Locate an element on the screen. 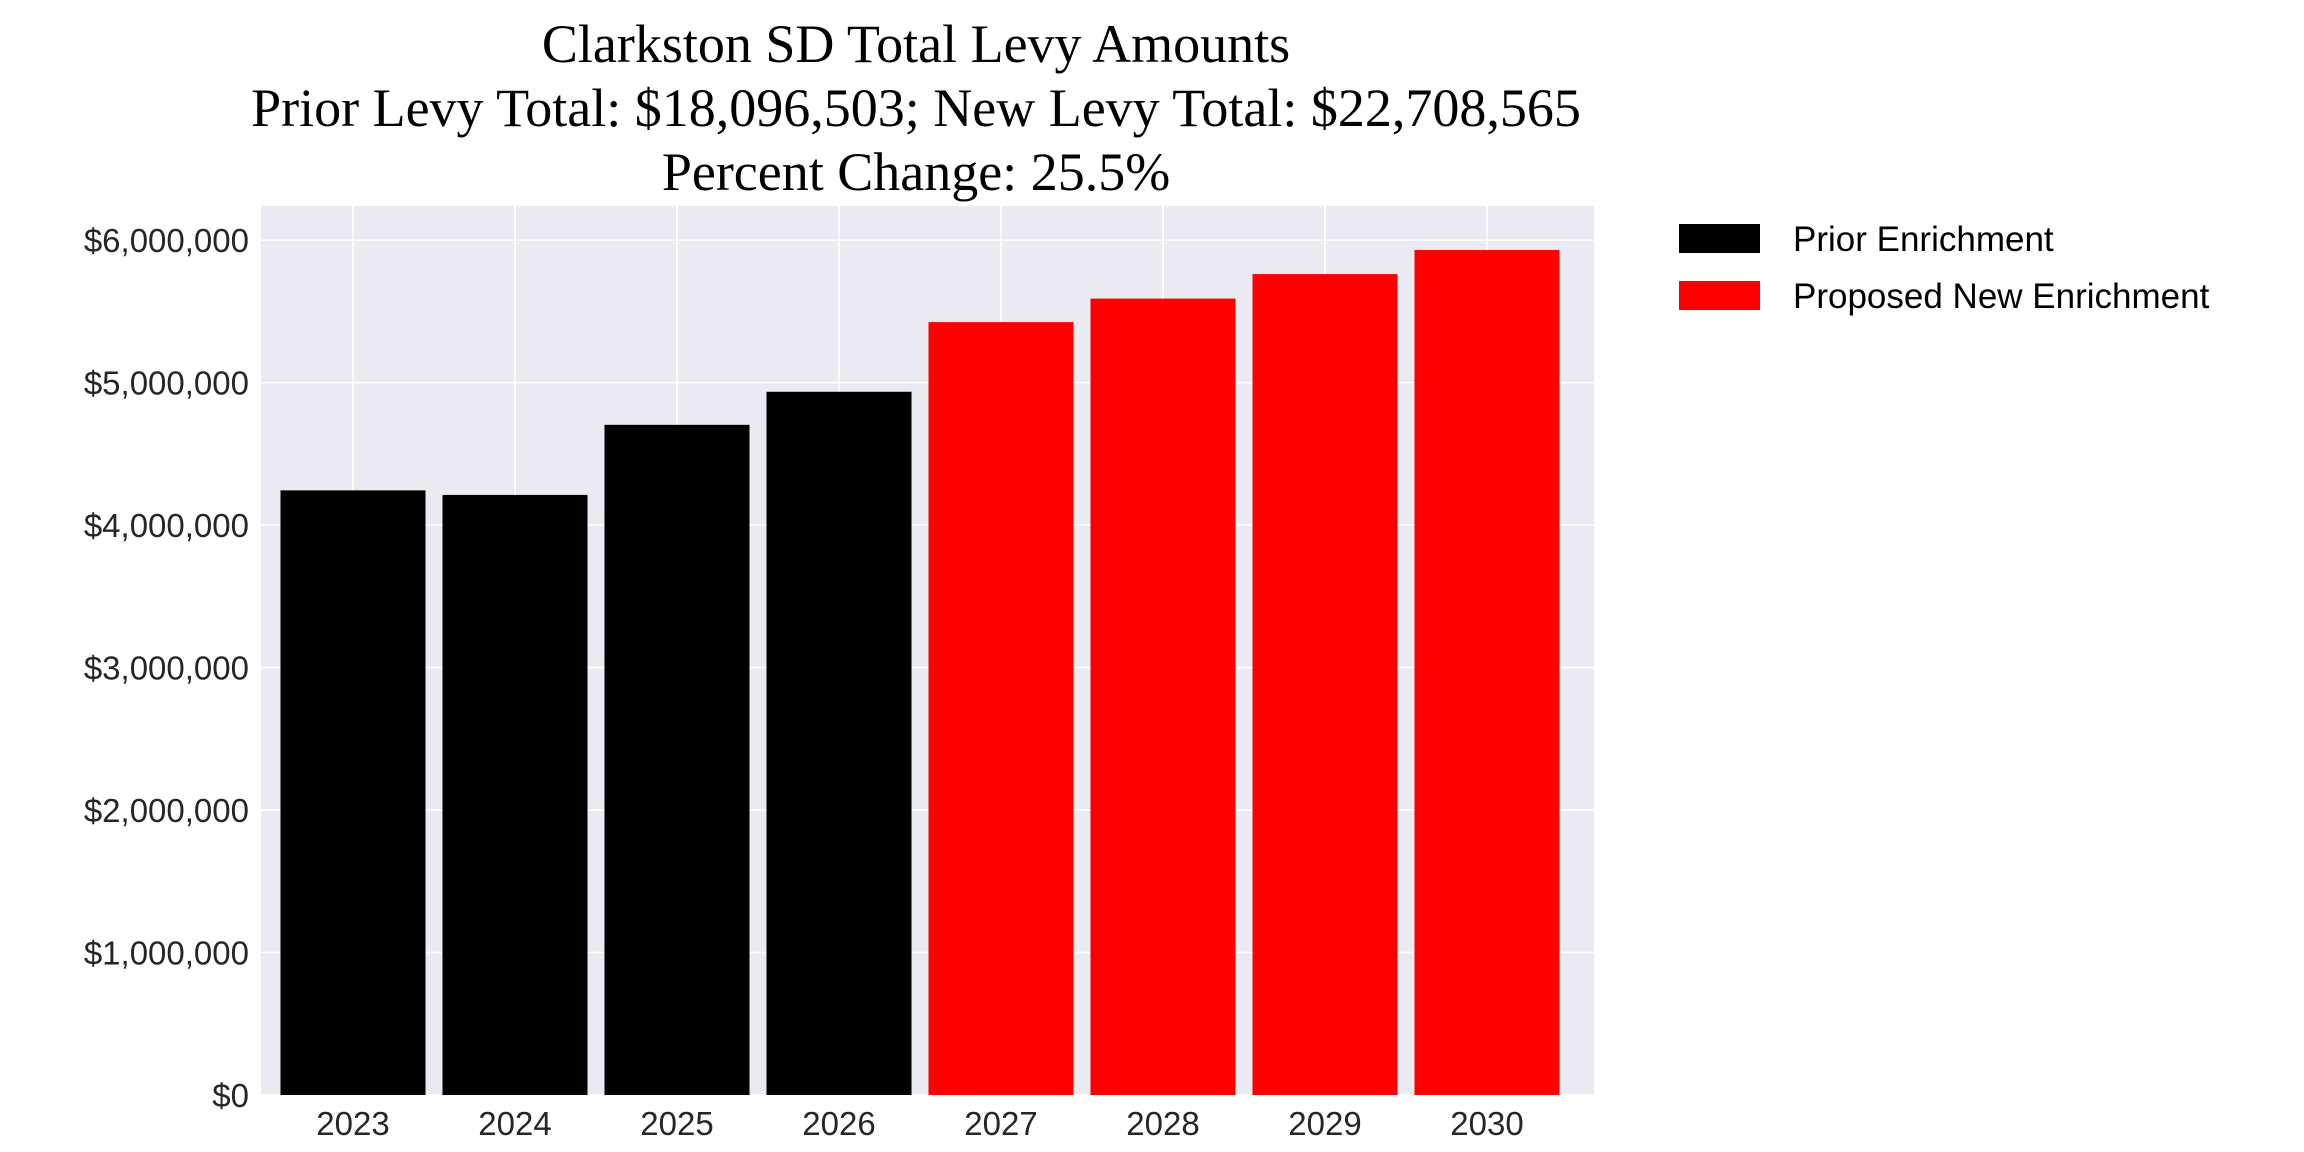  bar-2026 is located at coordinates (839, 743).